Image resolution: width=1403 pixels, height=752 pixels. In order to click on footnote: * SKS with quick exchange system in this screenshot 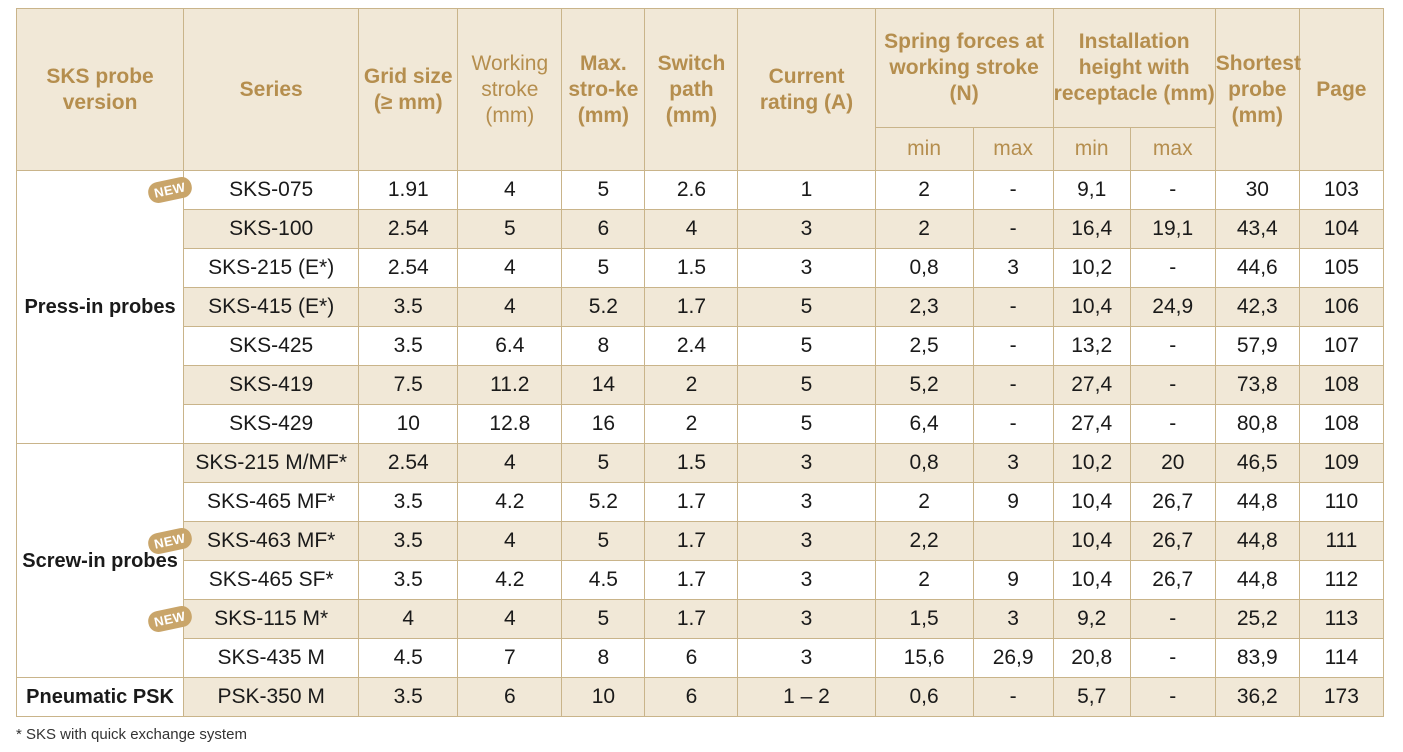, I will do `click(131, 734)`.